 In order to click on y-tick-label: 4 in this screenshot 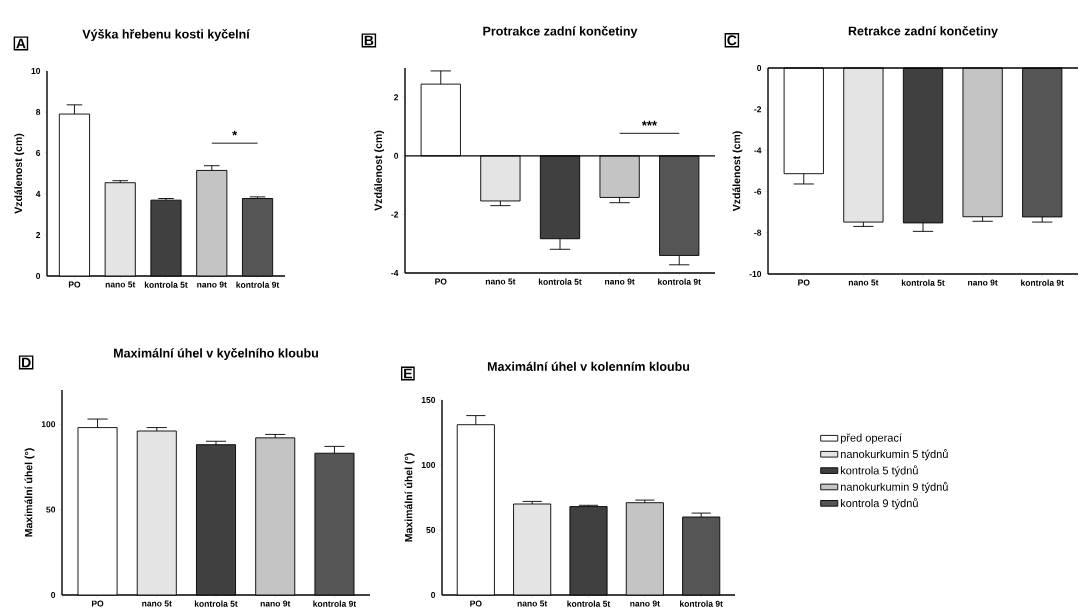, I will do `click(38, 194)`.